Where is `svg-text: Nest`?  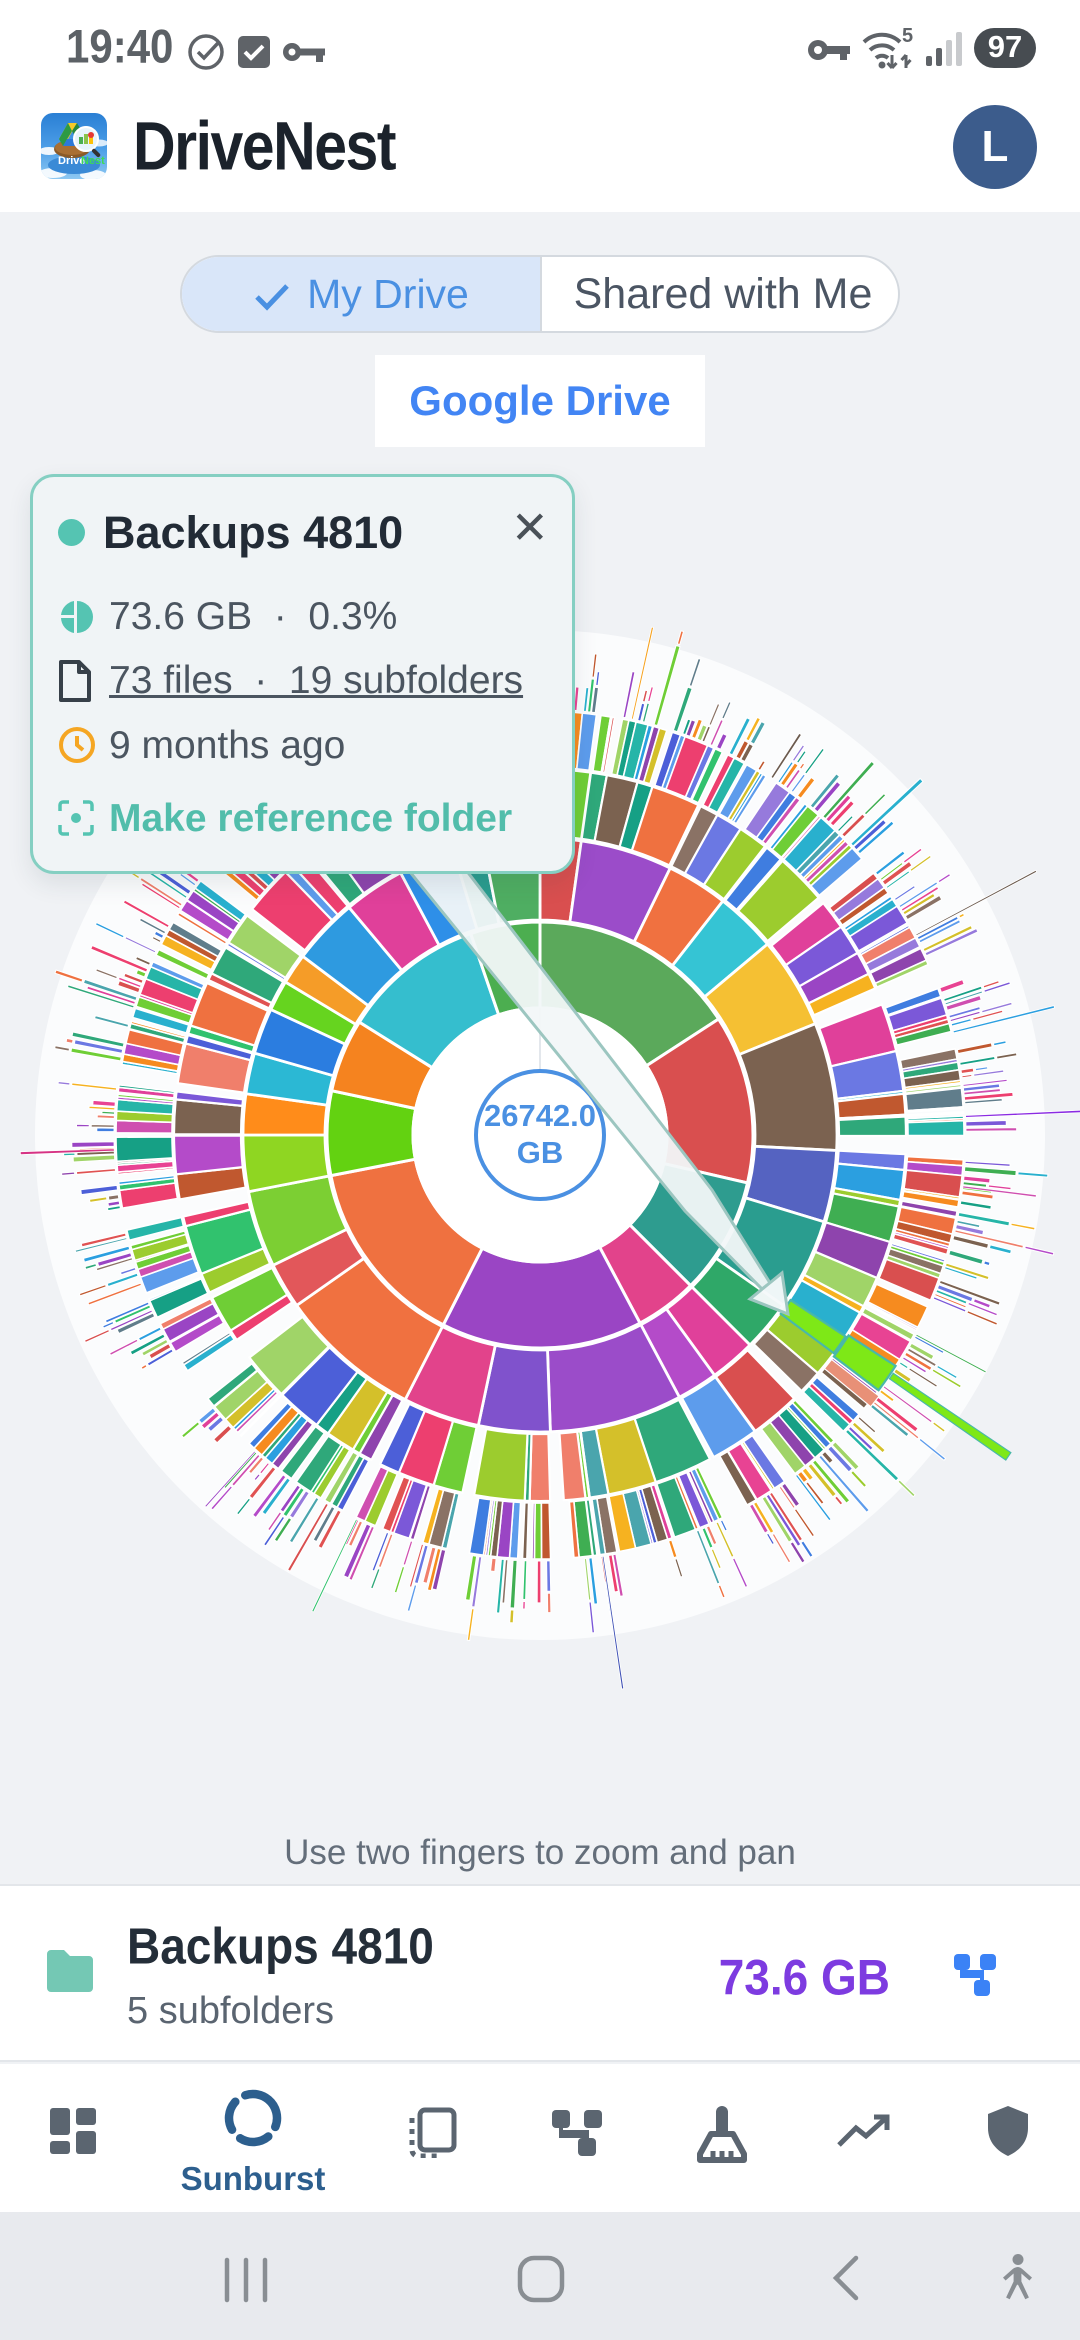 svg-text: Nest is located at coordinates (93, 161).